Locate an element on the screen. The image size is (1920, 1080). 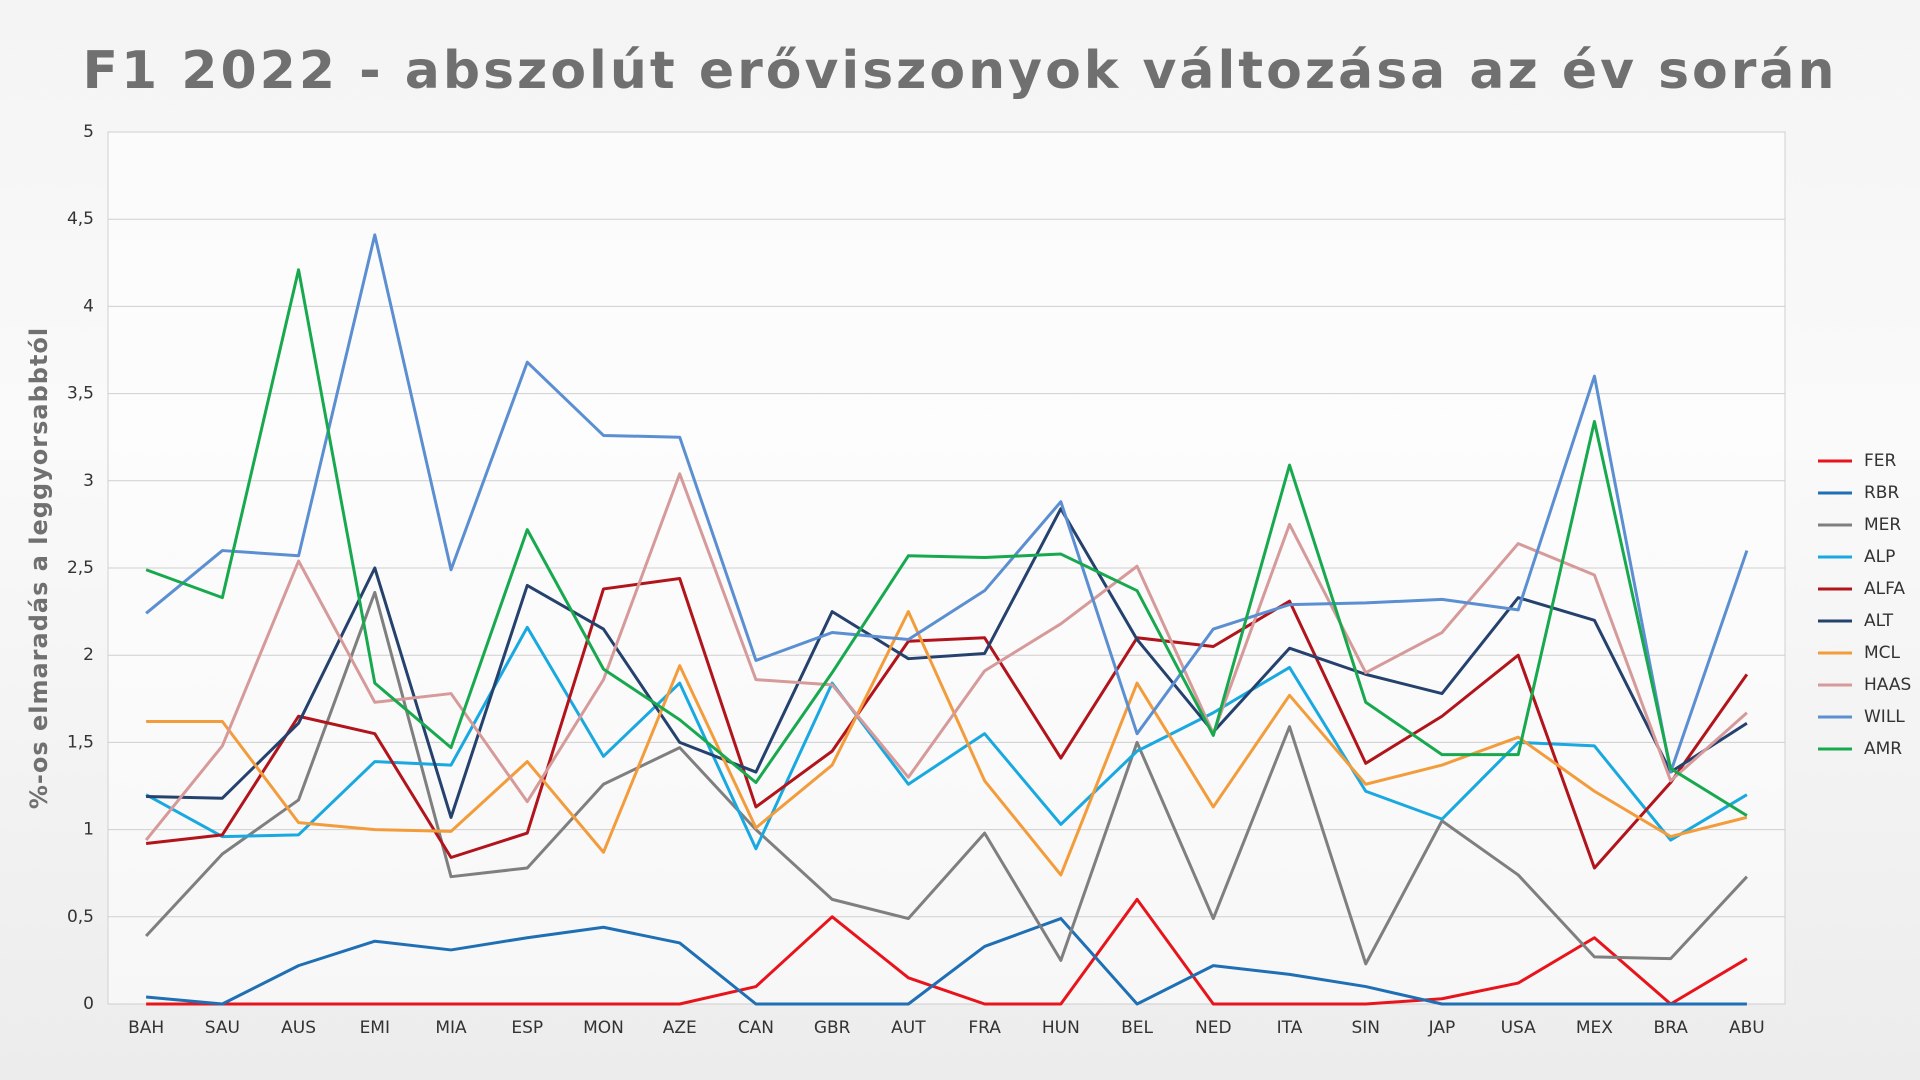
x-tick-label: EMI is located at coordinates (375, 1028).